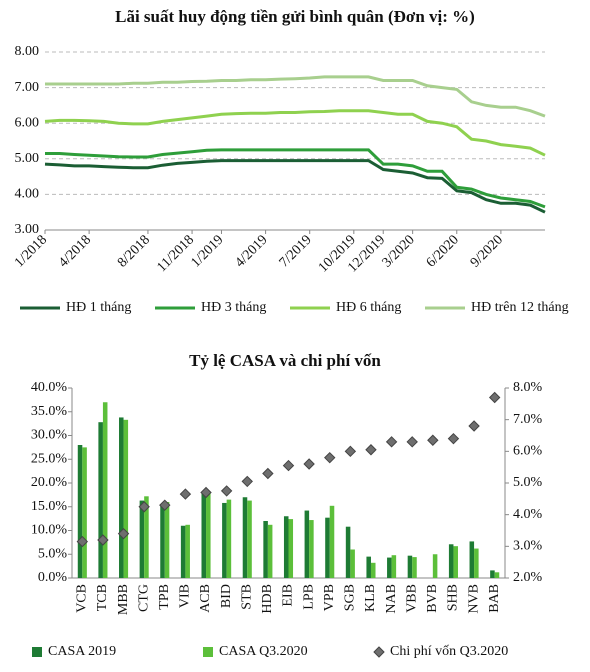 This screenshot has width=590, height=672. What do you see at coordinates (432, 598) in the screenshot?
I see `x-tick-label: BVB` at bounding box center [432, 598].